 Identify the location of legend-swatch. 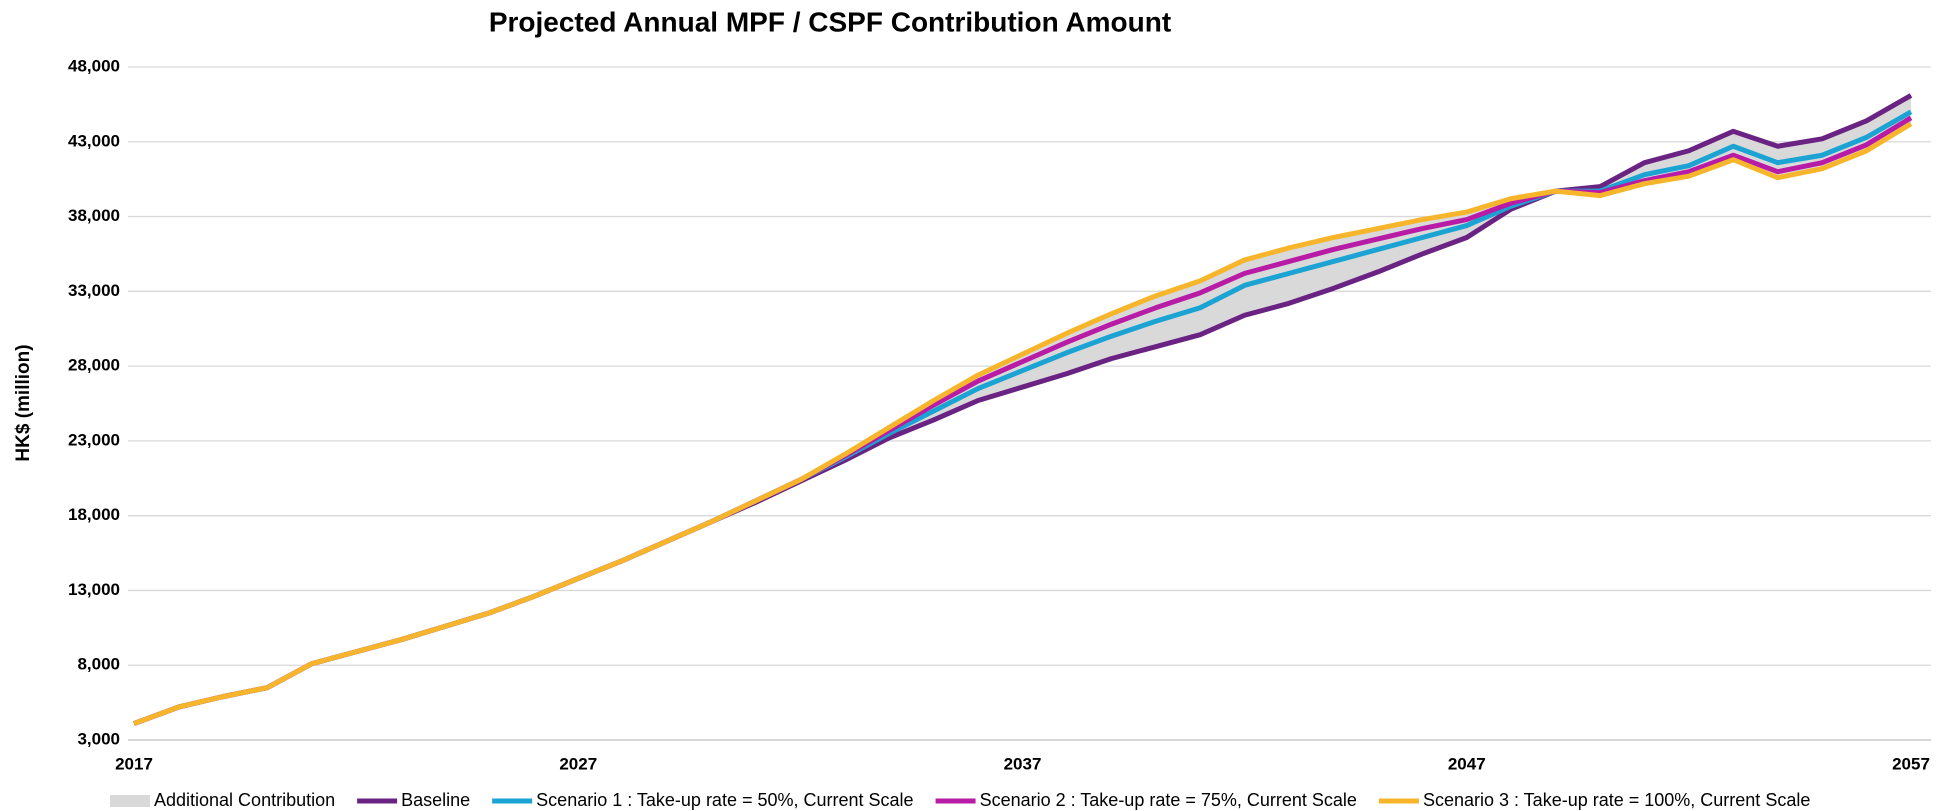
(130, 801).